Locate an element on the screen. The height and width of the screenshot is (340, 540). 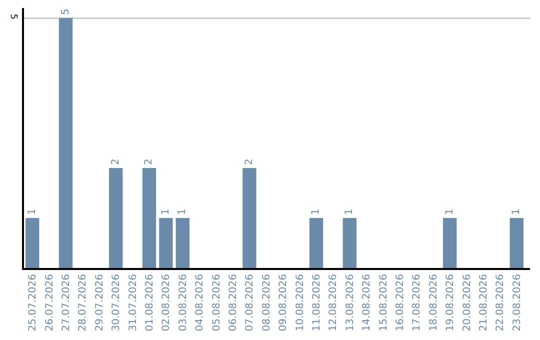
x-tick-label: 11.08.2026 is located at coordinates (316, 303).